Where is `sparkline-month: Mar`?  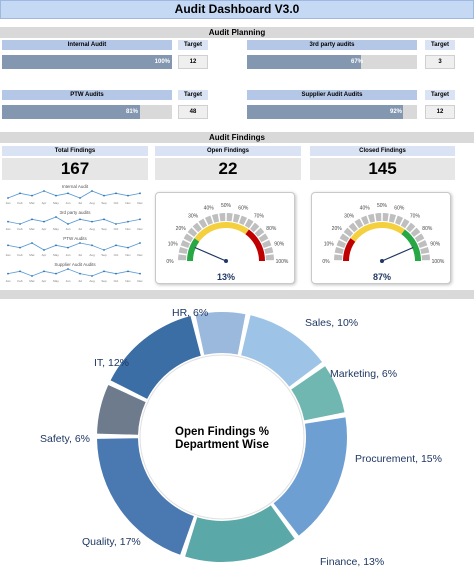 sparkline-month: Mar is located at coordinates (31, 281).